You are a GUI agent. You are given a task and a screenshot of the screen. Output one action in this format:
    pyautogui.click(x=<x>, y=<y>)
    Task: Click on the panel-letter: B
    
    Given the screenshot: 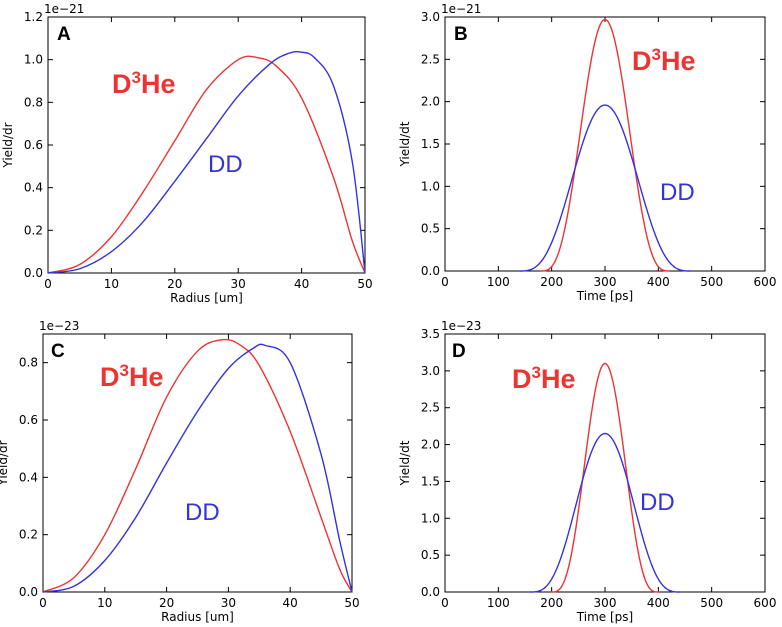 What is the action you would take?
    pyautogui.click(x=461, y=34)
    